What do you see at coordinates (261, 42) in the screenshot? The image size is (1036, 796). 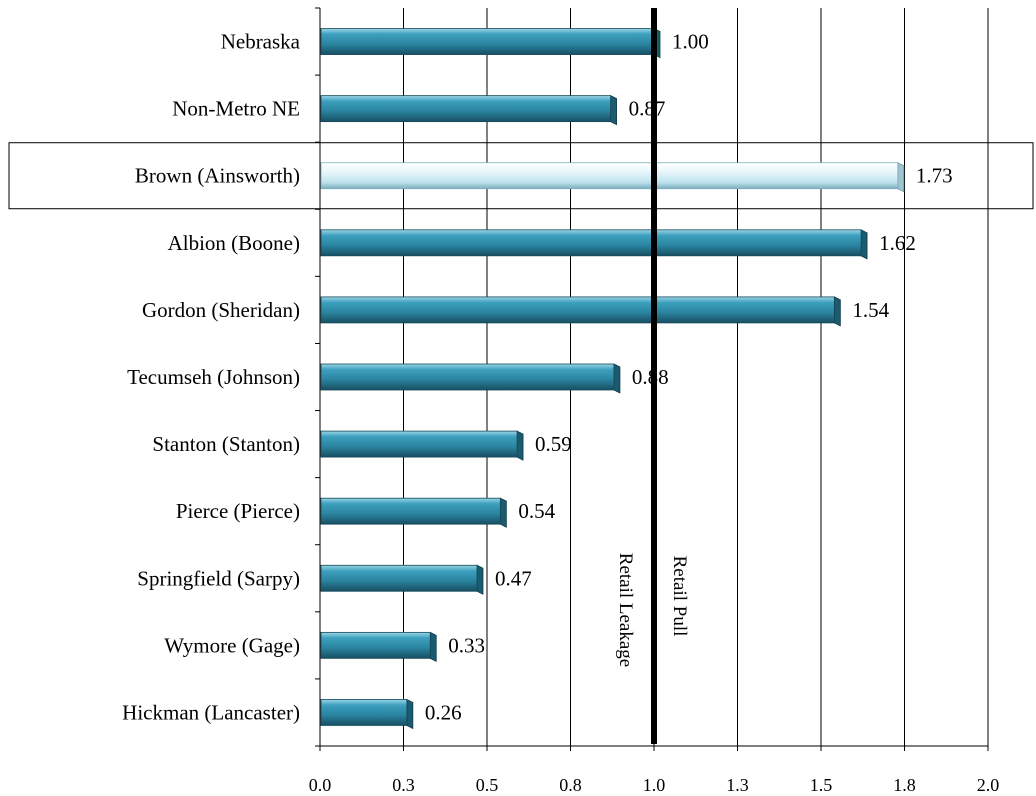 I see `category-label: Nebraska` at bounding box center [261, 42].